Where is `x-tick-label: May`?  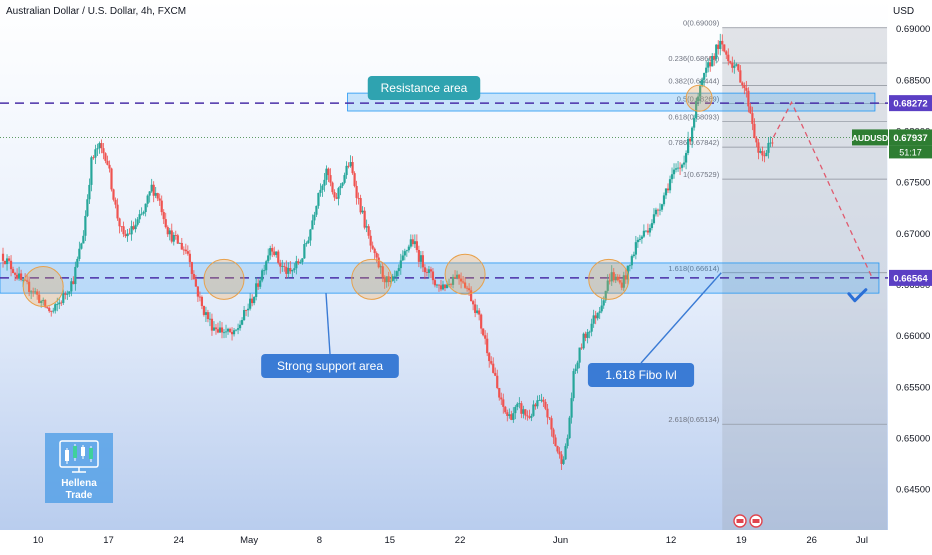 x-tick-label: May is located at coordinates (249, 540).